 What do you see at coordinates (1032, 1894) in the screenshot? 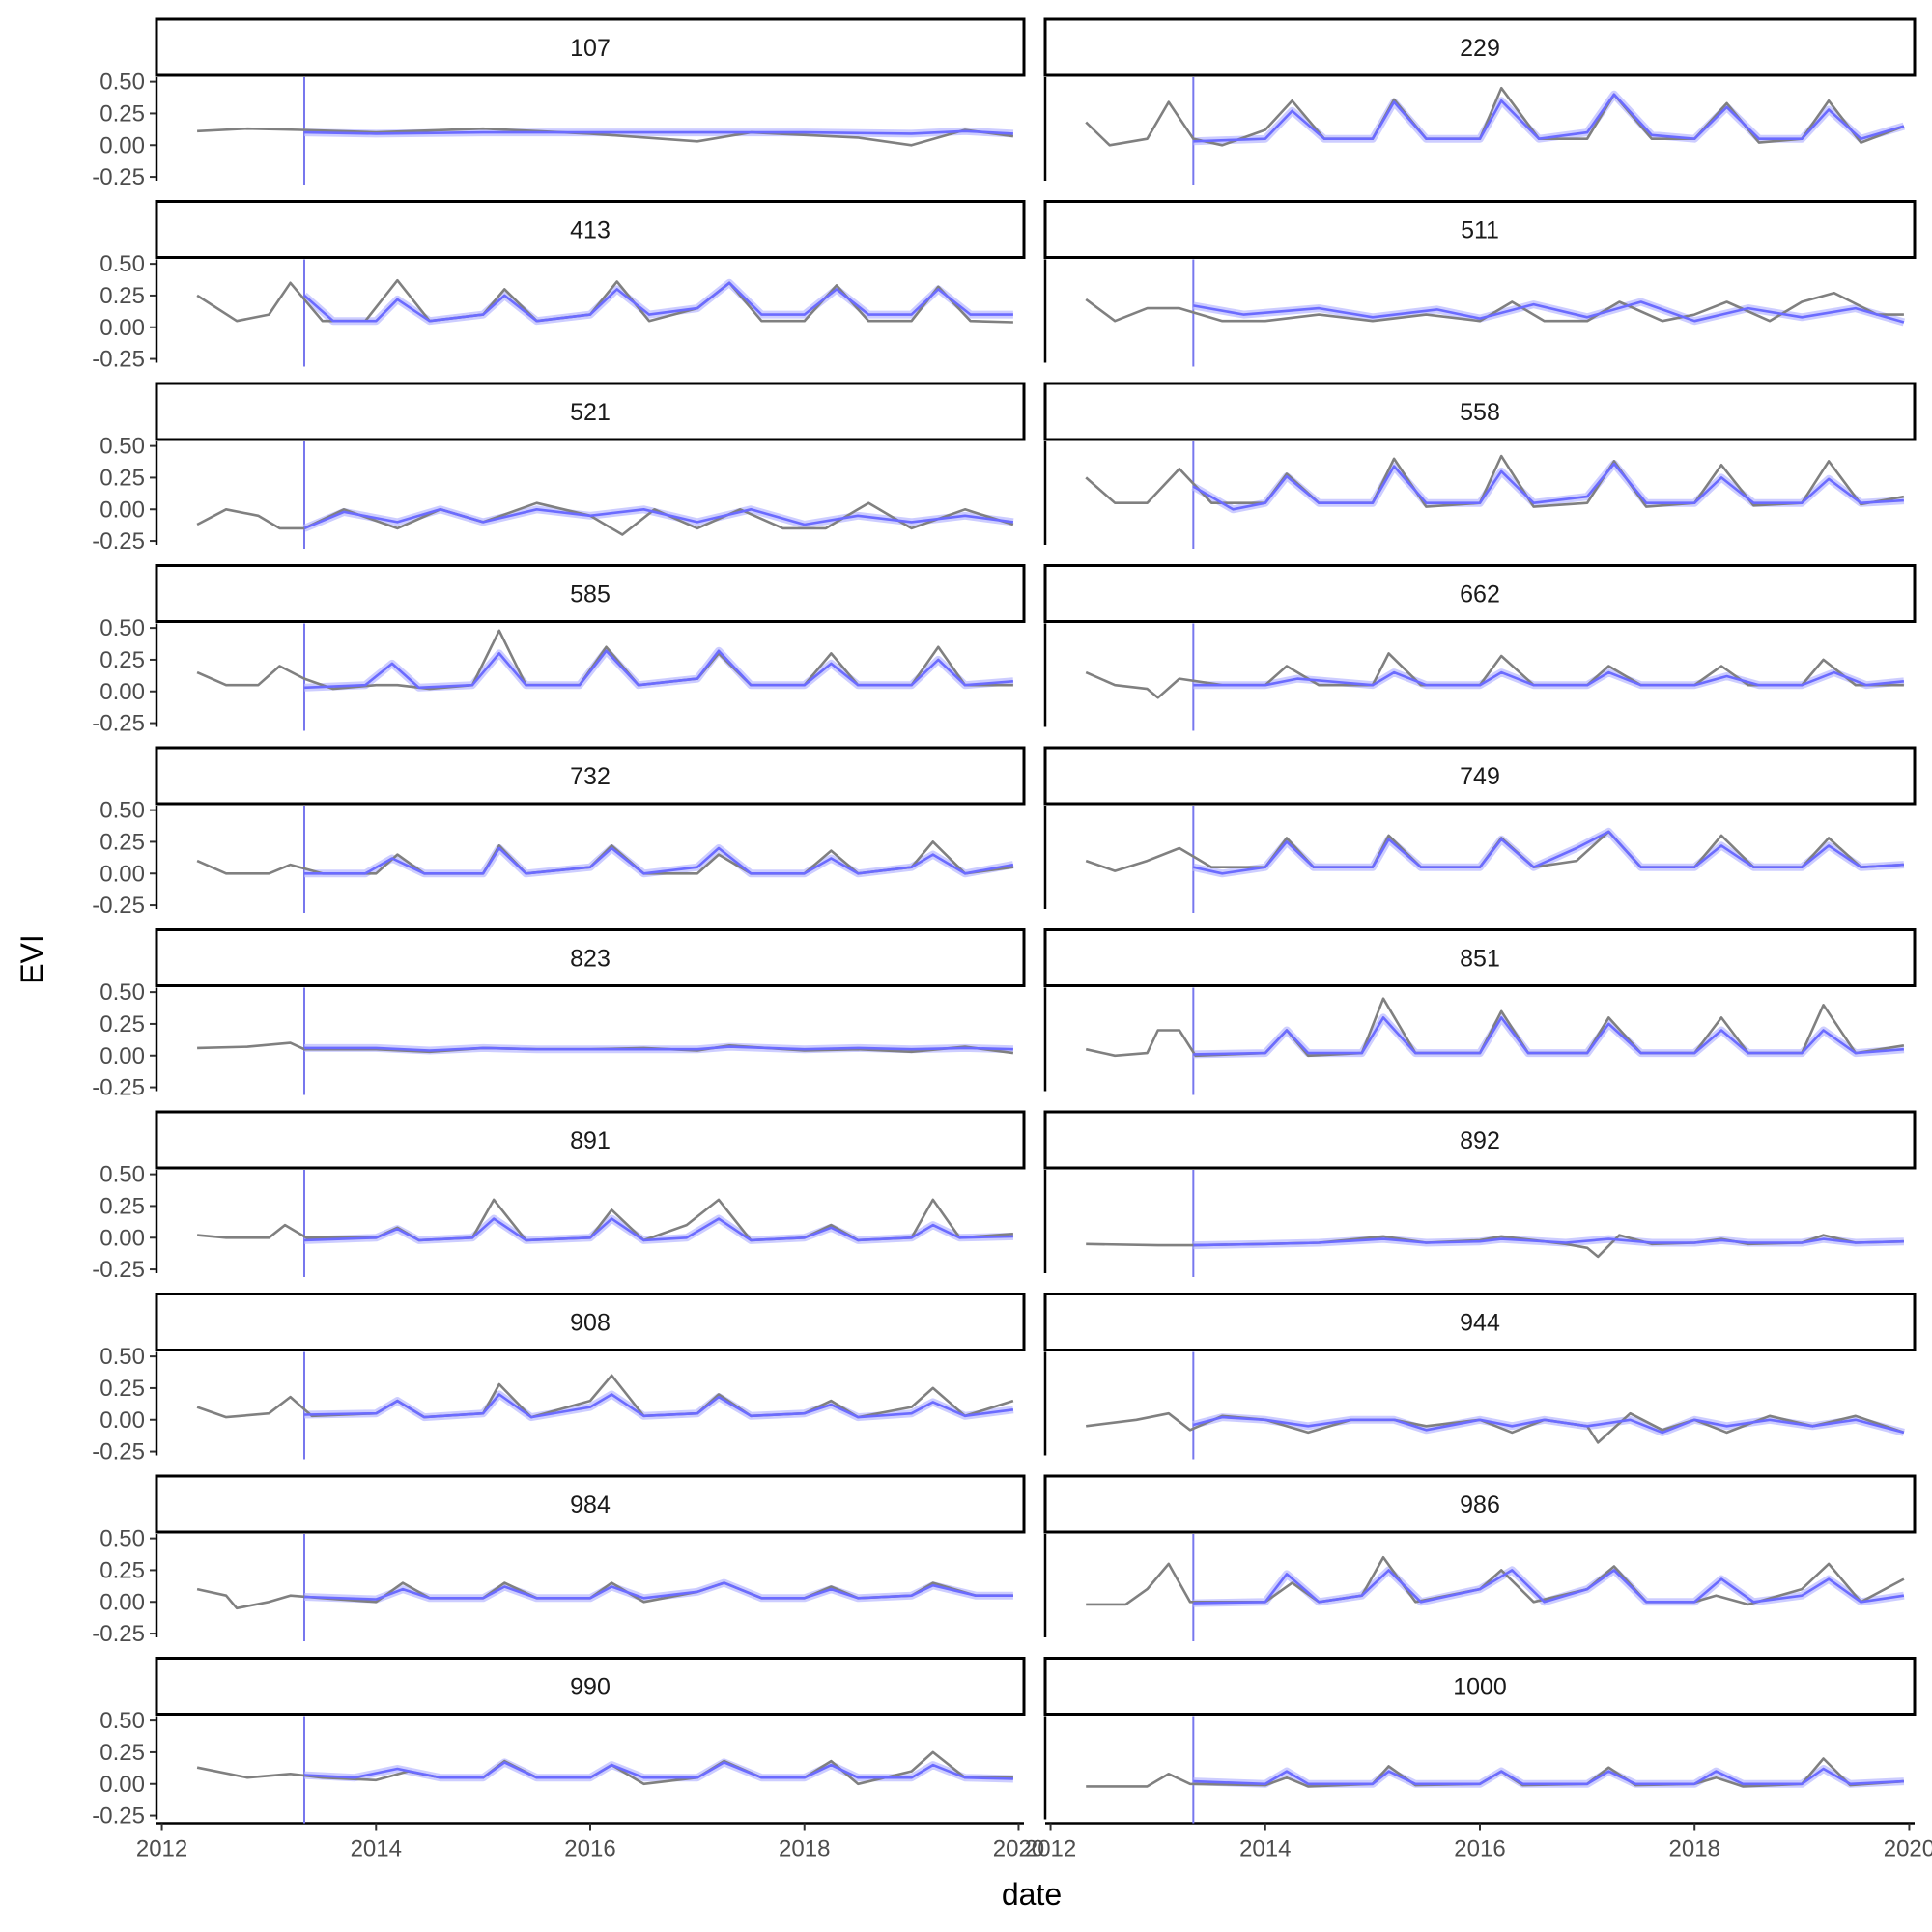
I see `x-axis-title: date` at bounding box center [1032, 1894].